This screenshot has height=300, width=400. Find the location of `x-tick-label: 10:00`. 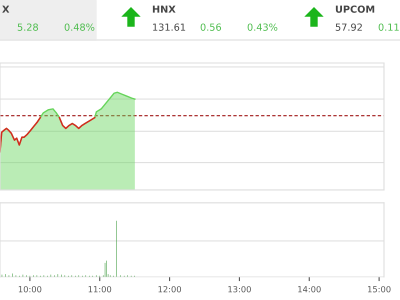

x-tick-label: 10:00 is located at coordinates (30, 289).